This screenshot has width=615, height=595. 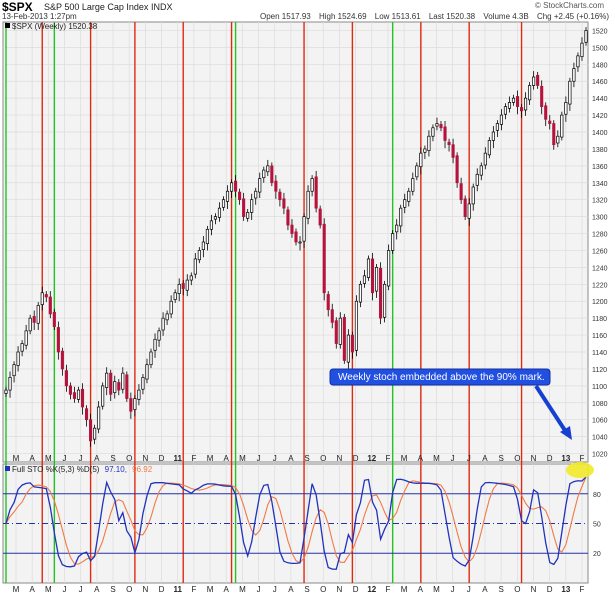 I want to click on x-tick-label: 13, so click(x=565, y=458).